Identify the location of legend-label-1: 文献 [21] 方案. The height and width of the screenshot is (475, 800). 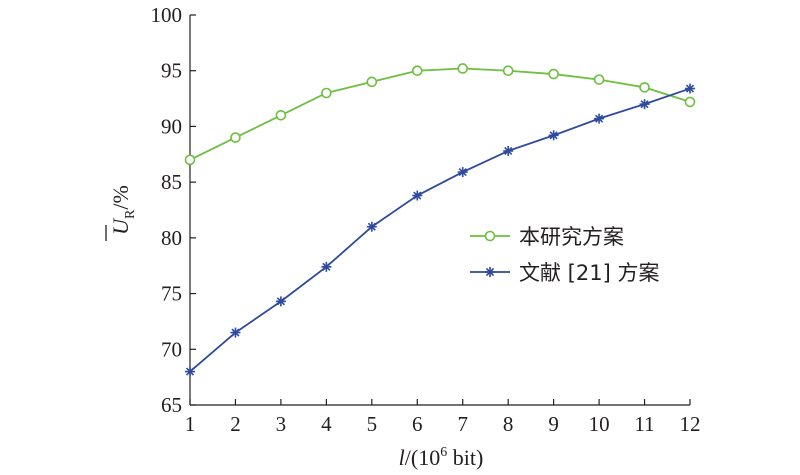
(589, 273).